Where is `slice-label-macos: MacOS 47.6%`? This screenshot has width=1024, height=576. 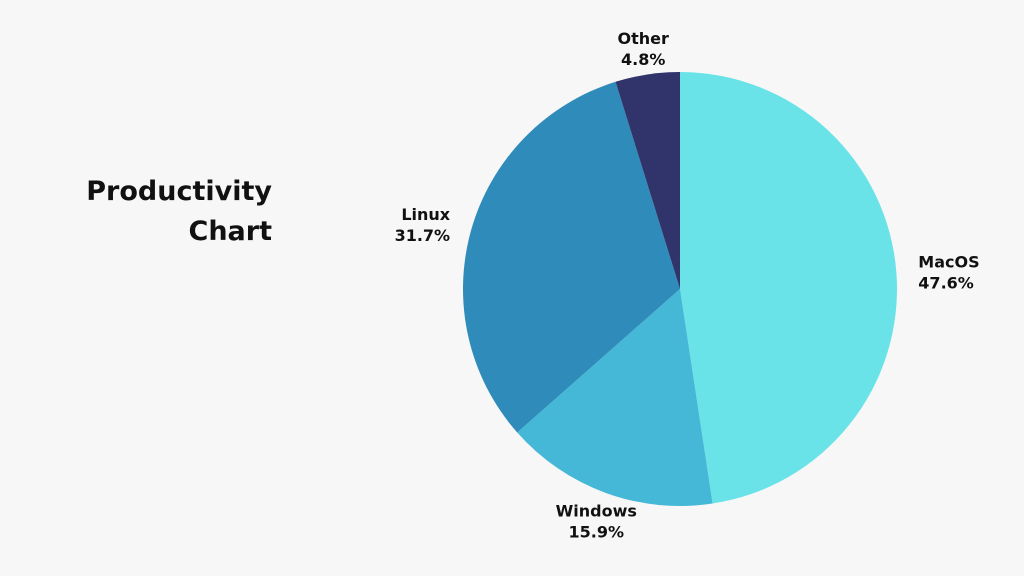 slice-label-macos: MacOS 47.6% is located at coordinates (948, 273).